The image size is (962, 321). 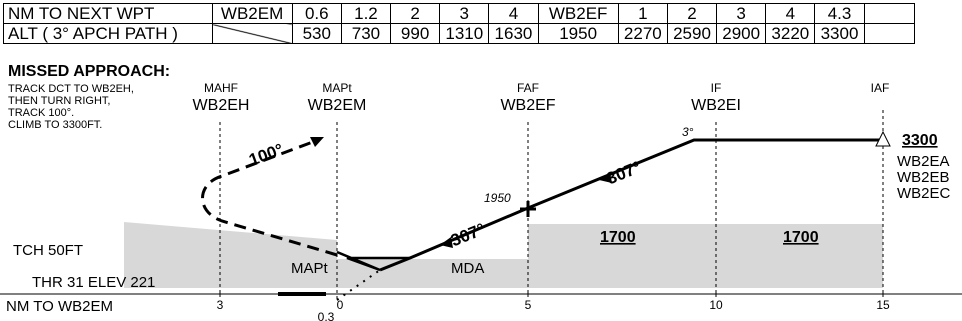 What do you see at coordinates (528, 209) in the screenshot?
I see `faf-cross-marker` at bounding box center [528, 209].